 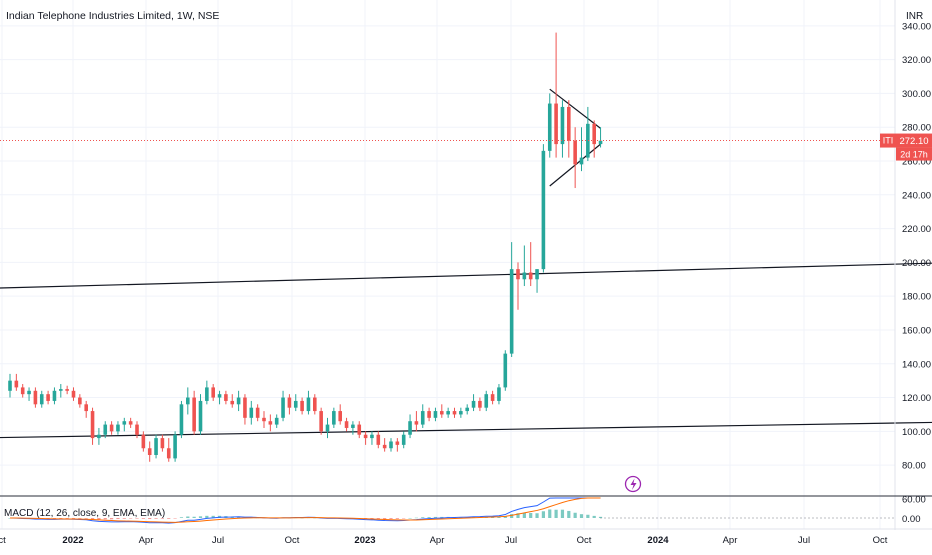 I want to click on lightning-icon, so click(x=633, y=484).